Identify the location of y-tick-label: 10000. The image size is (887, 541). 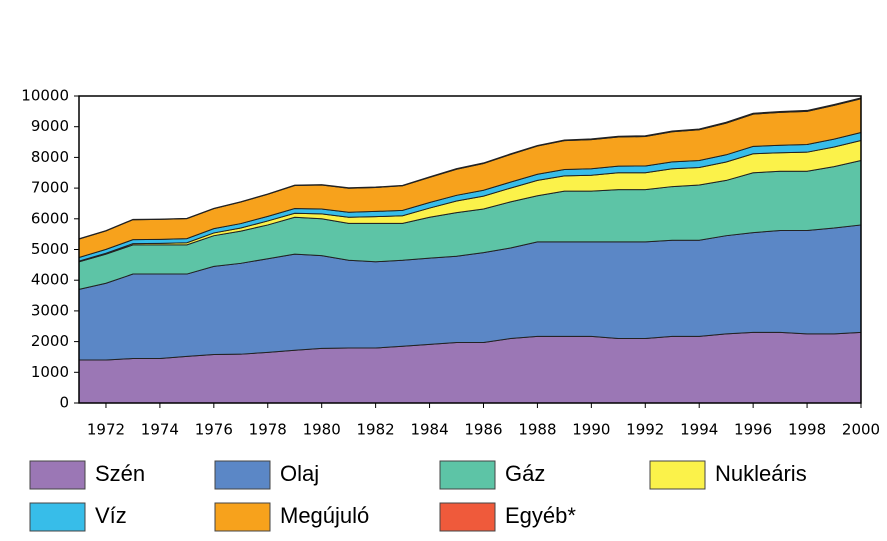
(45, 96).